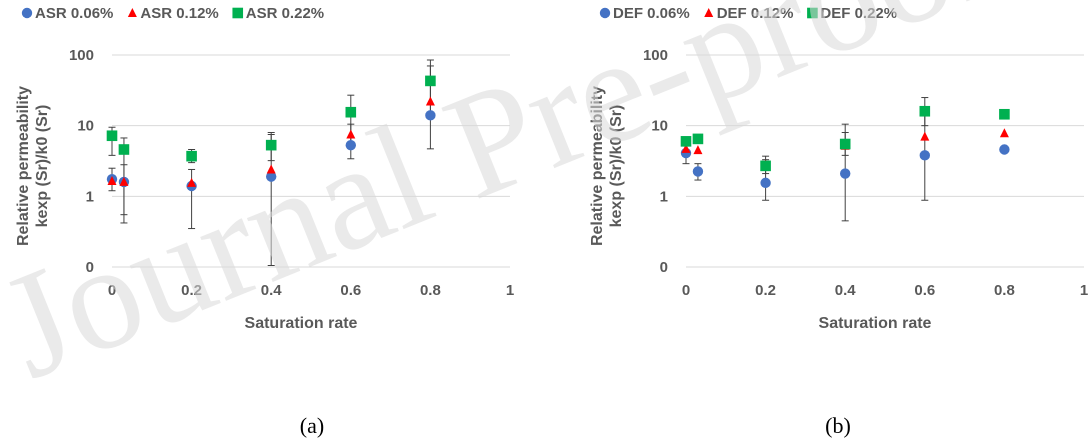  What do you see at coordinates (285, 13) in the screenshot?
I see `legend-label: ASR 0.22%` at bounding box center [285, 13].